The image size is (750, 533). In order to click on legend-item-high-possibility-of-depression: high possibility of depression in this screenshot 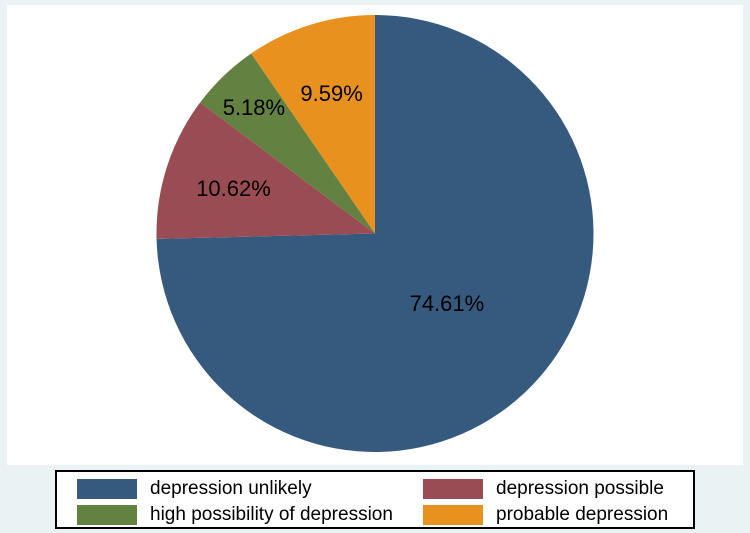, I will do `click(250, 515)`.